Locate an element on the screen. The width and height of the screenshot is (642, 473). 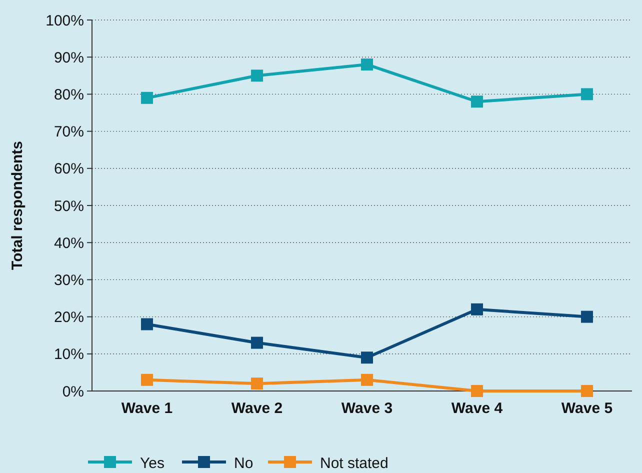
y-tick-label: 50% is located at coordinates (69, 206).